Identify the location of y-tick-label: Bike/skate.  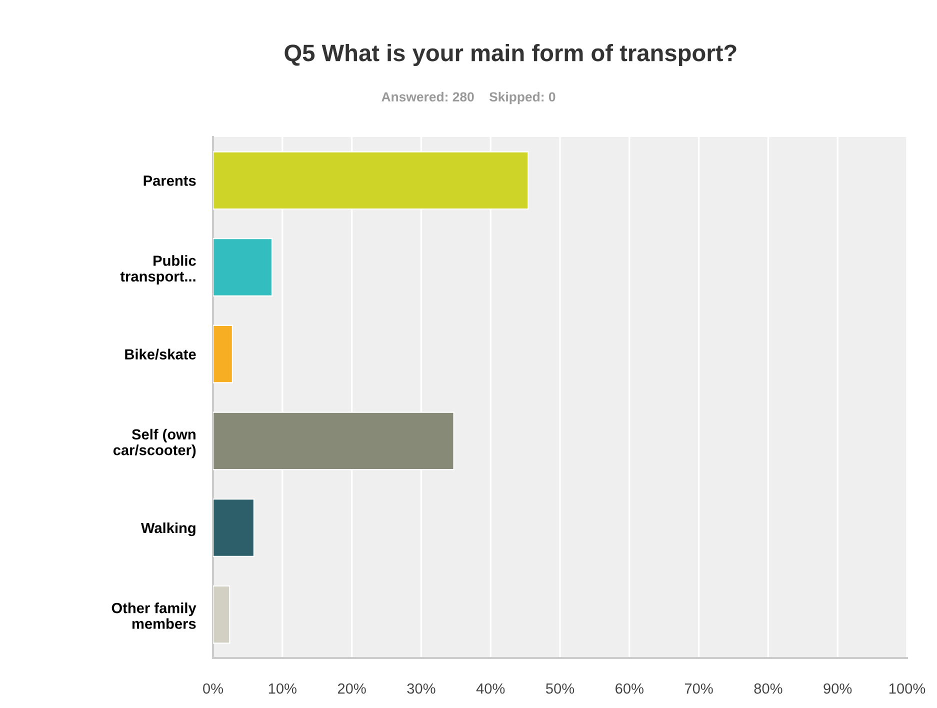
(160, 354).